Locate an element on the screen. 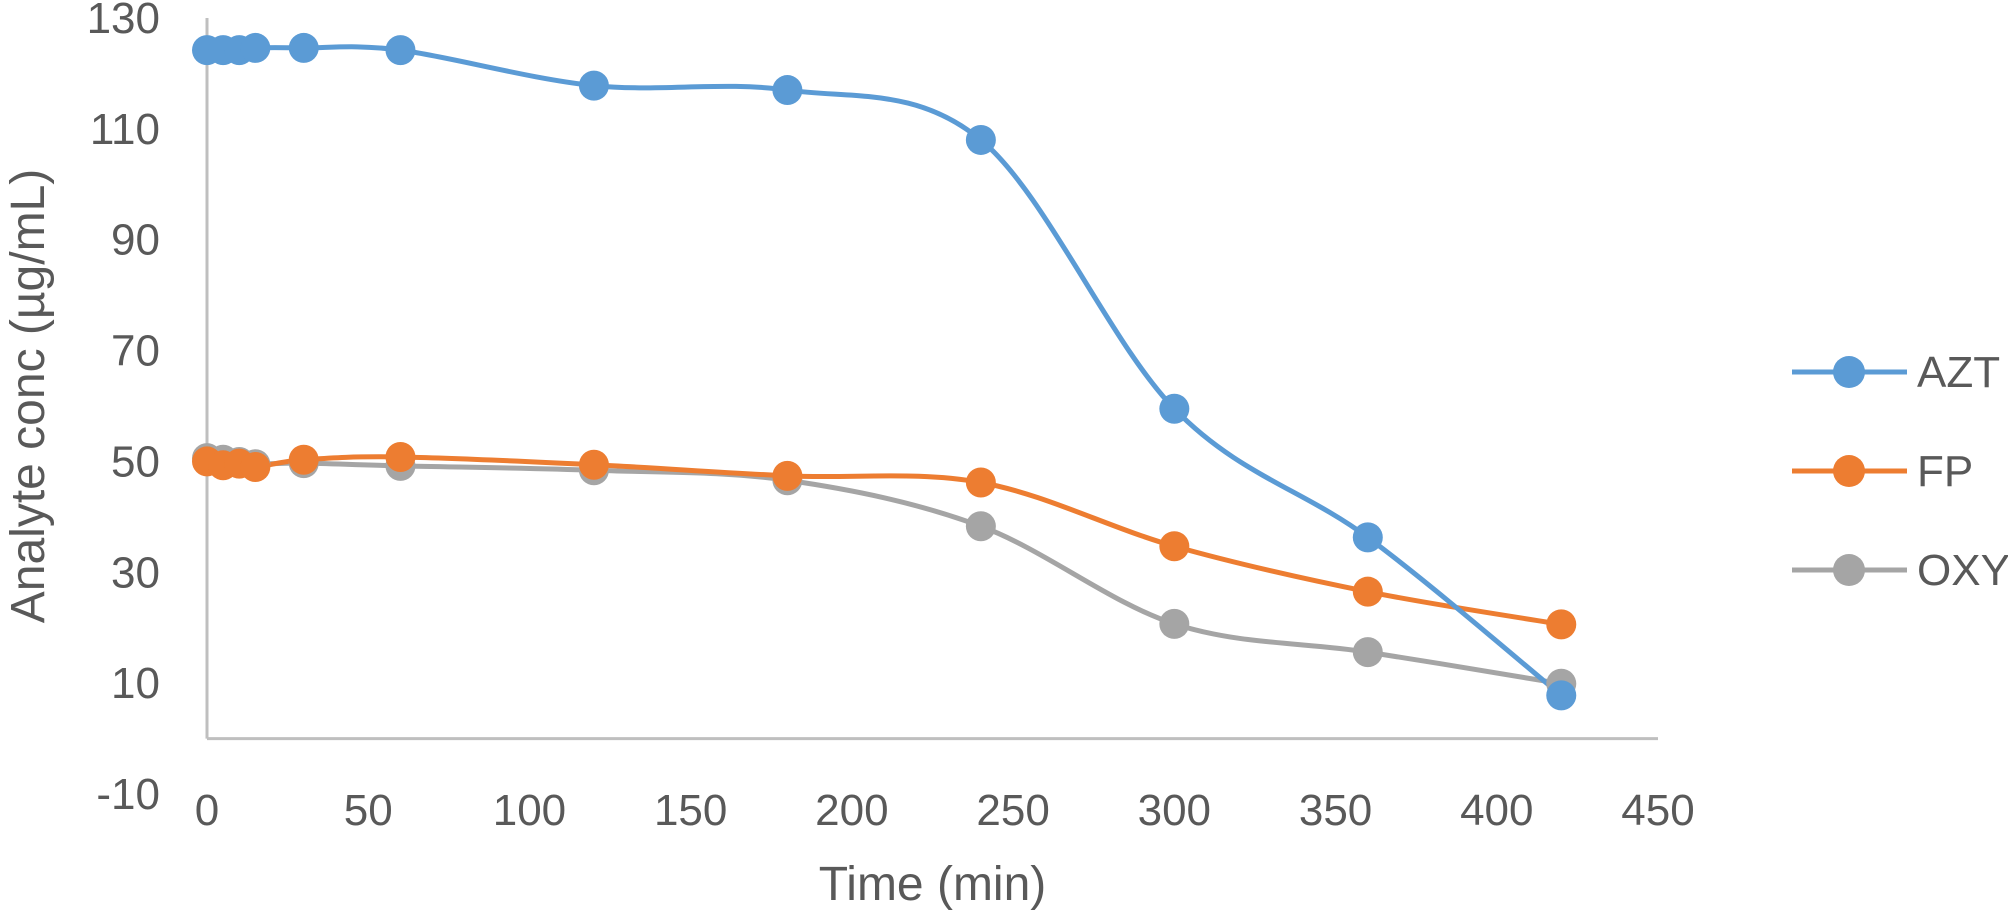 This screenshot has height=914, width=2008. x-tick-label: 100 is located at coordinates (529, 810).